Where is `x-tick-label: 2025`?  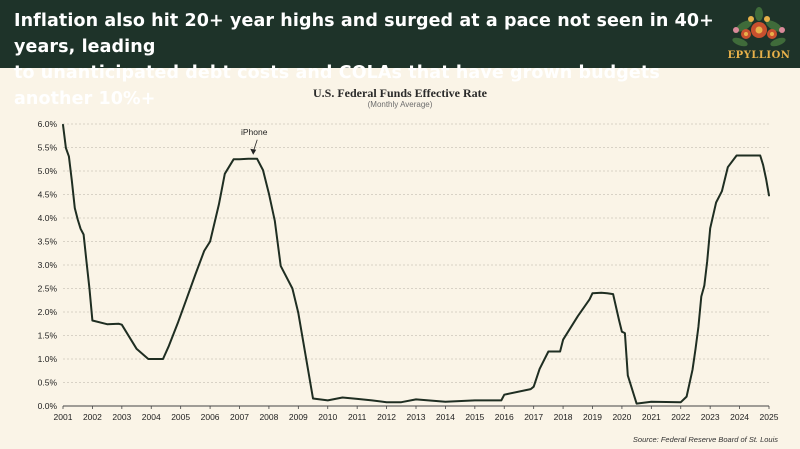
x-tick-label: 2025 is located at coordinates (769, 417).